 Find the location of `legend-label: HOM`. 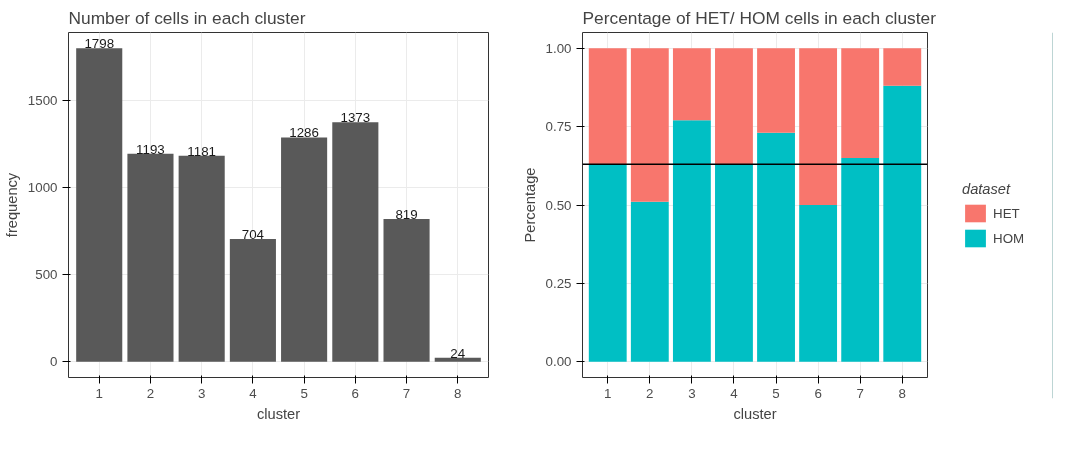

legend-label: HOM is located at coordinates (1009, 238).